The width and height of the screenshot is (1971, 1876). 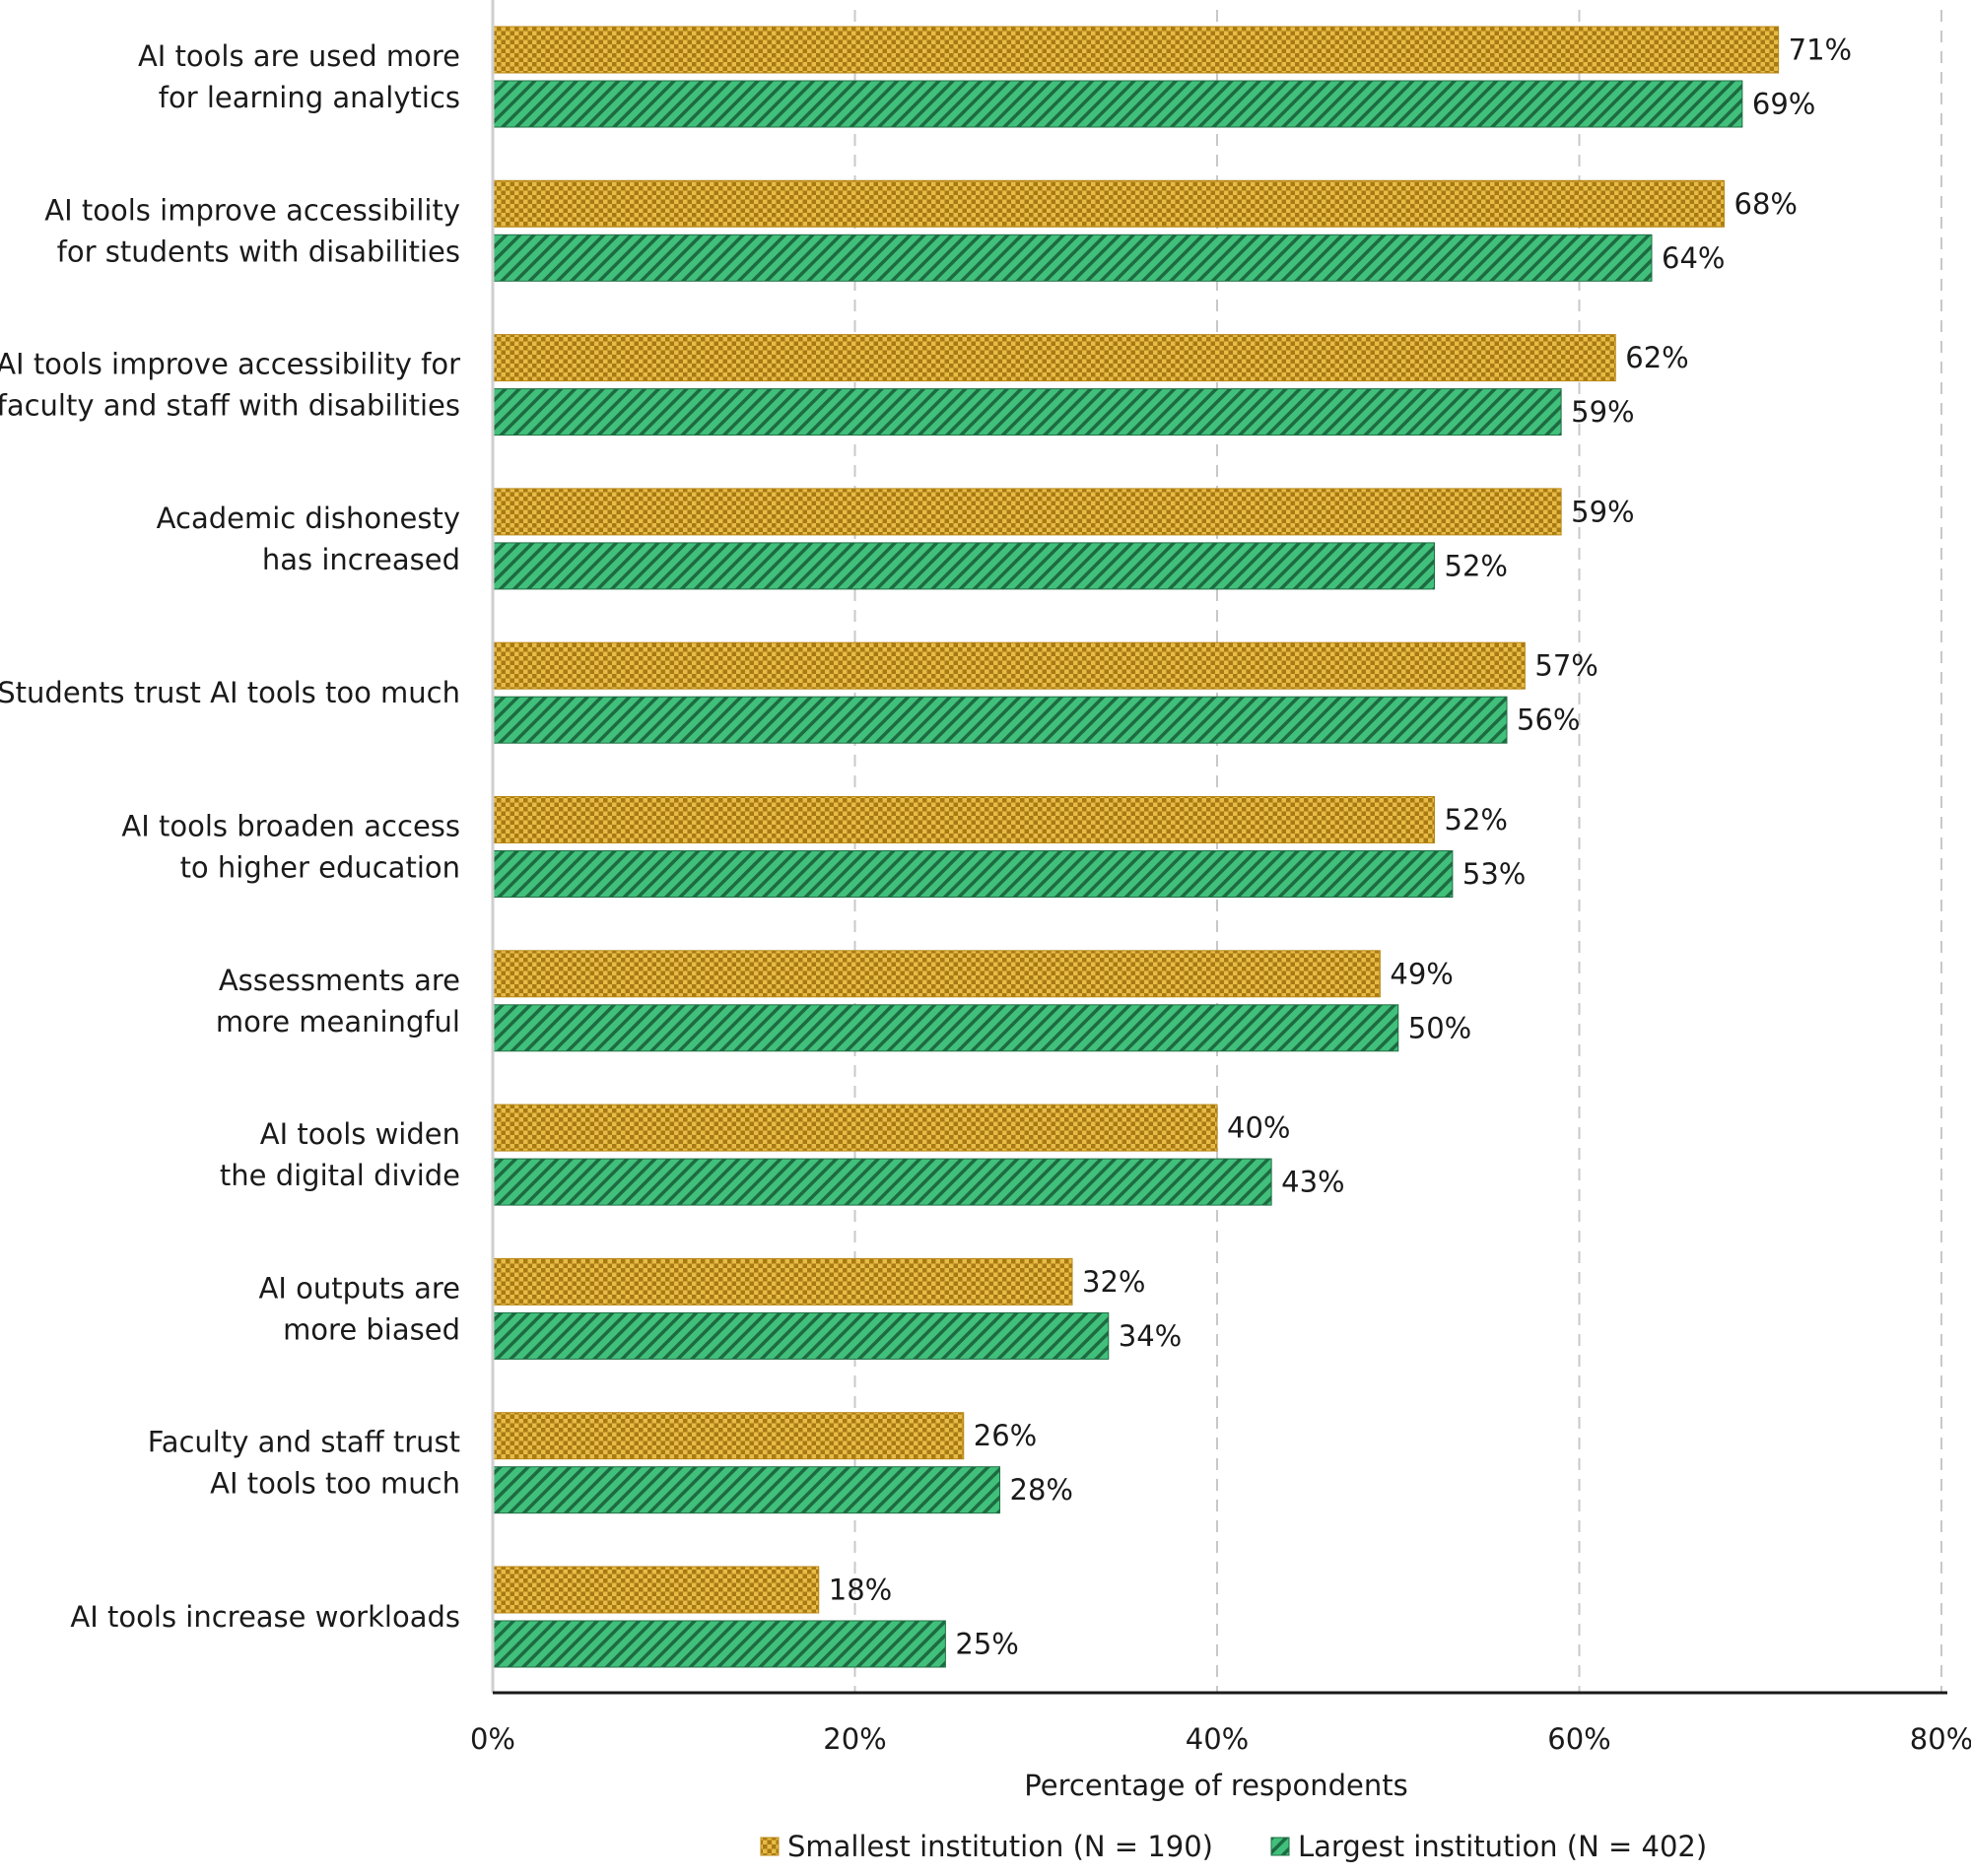 What do you see at coordinates (340, 1175) in the screenshot?
I see `category-label: the digital divide` at bounding box center [340, 1175].